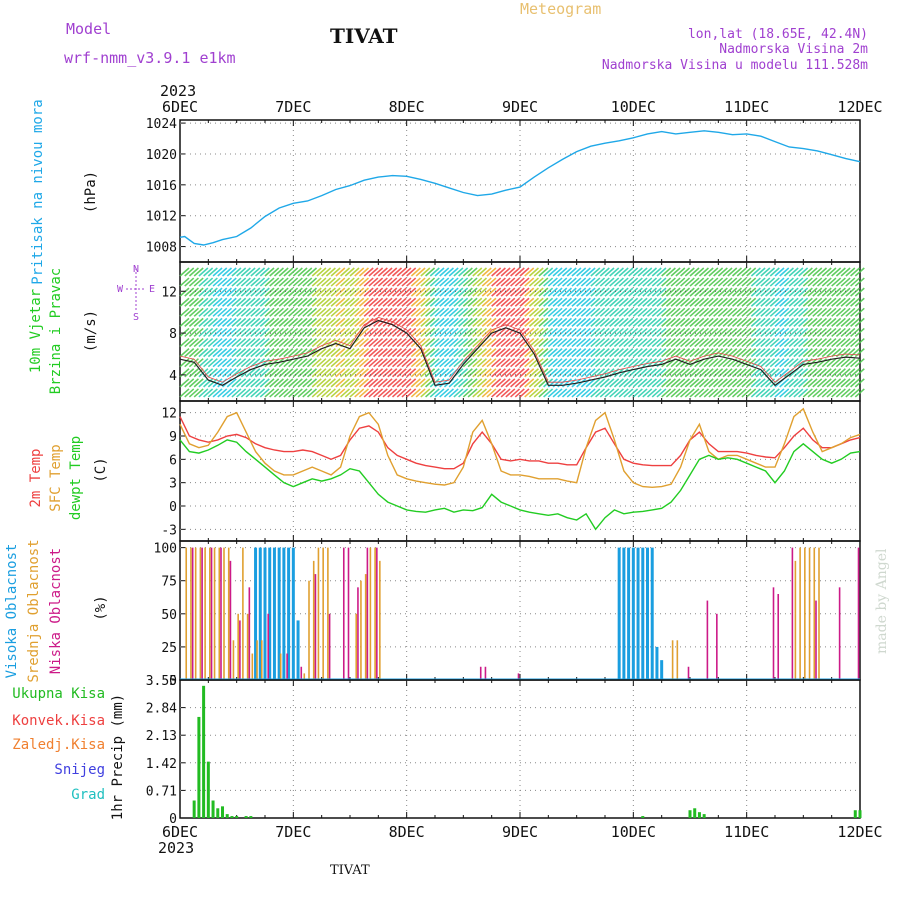 The width and height of the screenshot is (900, 900). What do you see at coordinates (152, 289) in the screenshot?
I see `compass-e: E` at bounding box center [152, 289].